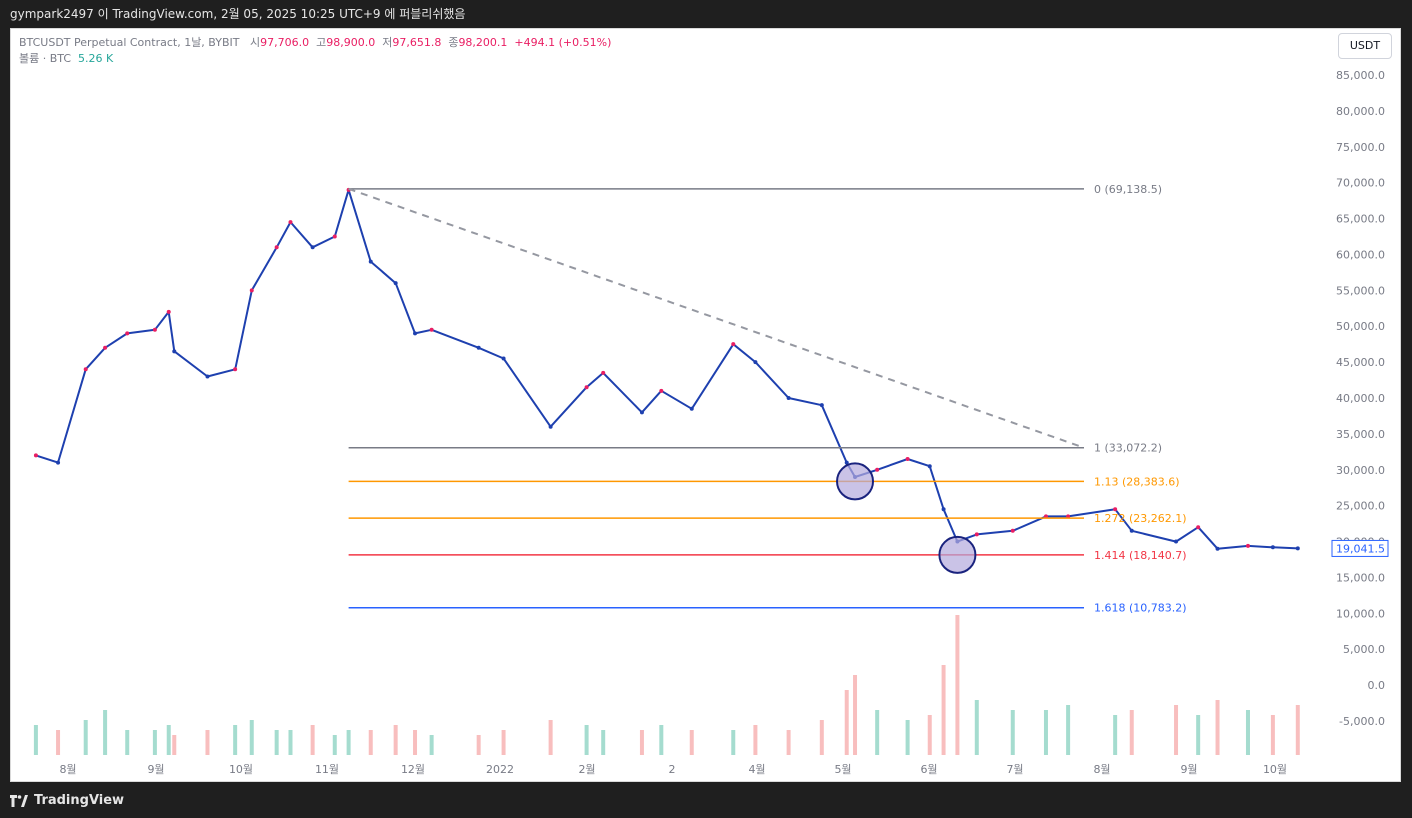 The height and width of the screenshot is (818, 1412). Describe the element at coordinates (1140, 518) in the screenshot. I see `fib-level-label: 1.272 (23,262.1)` at that location.